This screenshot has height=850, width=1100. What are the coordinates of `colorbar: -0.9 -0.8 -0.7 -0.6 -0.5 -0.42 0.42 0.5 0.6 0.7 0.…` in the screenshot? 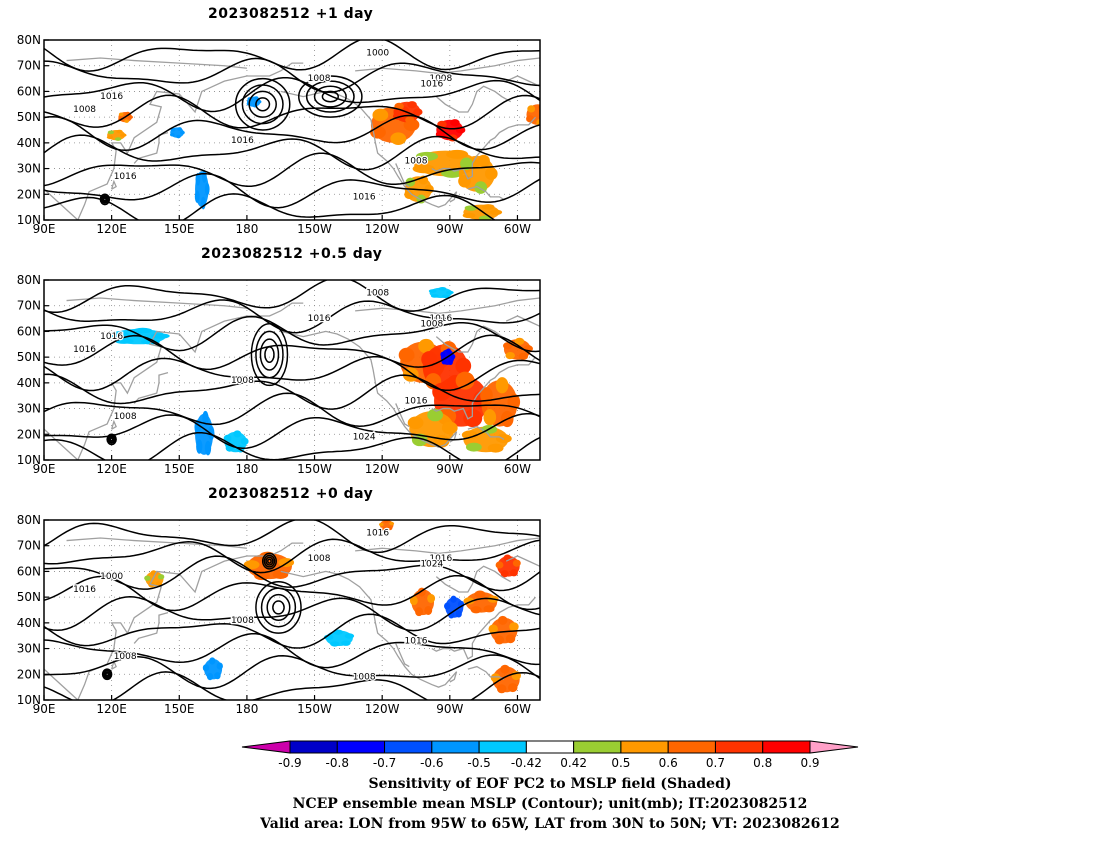 It's located at (550, 755).